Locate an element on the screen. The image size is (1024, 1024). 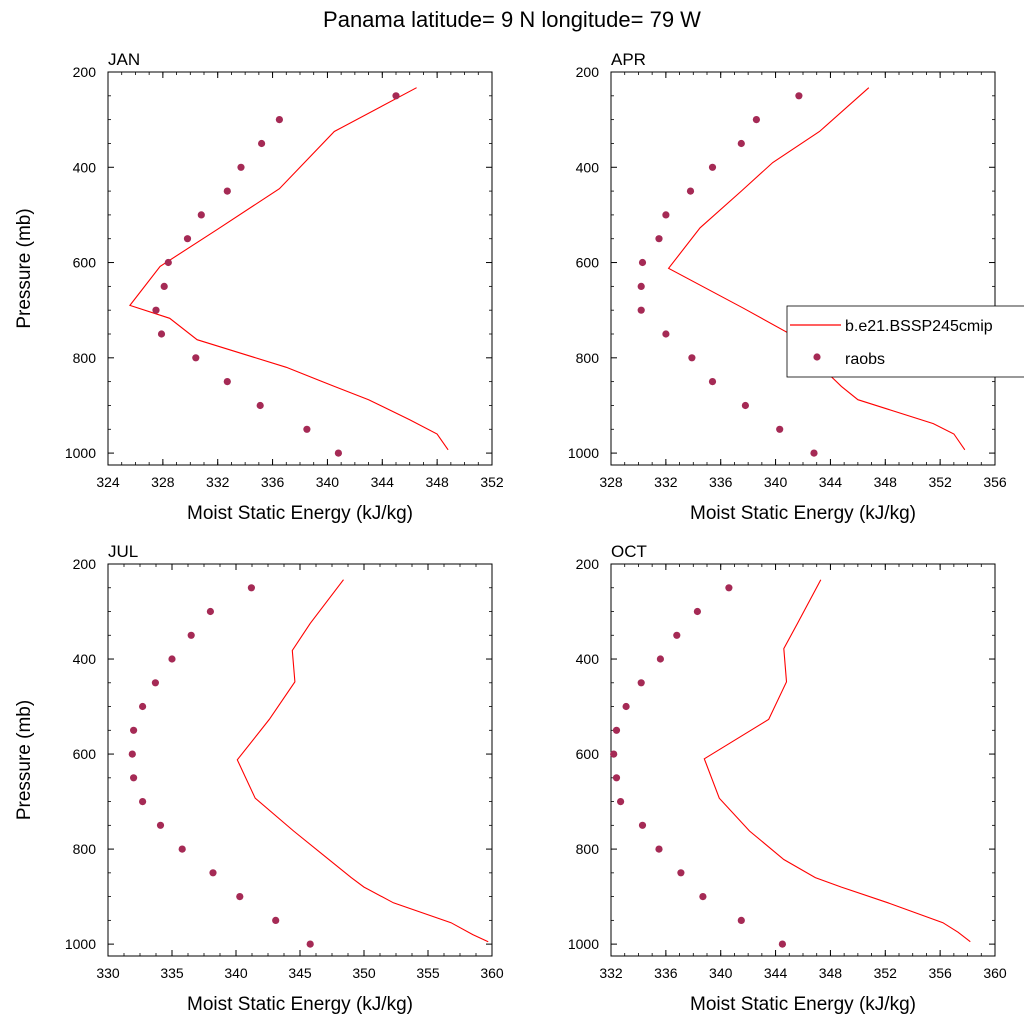
x-tick-label: 350 is located at coordinates (364, 973).